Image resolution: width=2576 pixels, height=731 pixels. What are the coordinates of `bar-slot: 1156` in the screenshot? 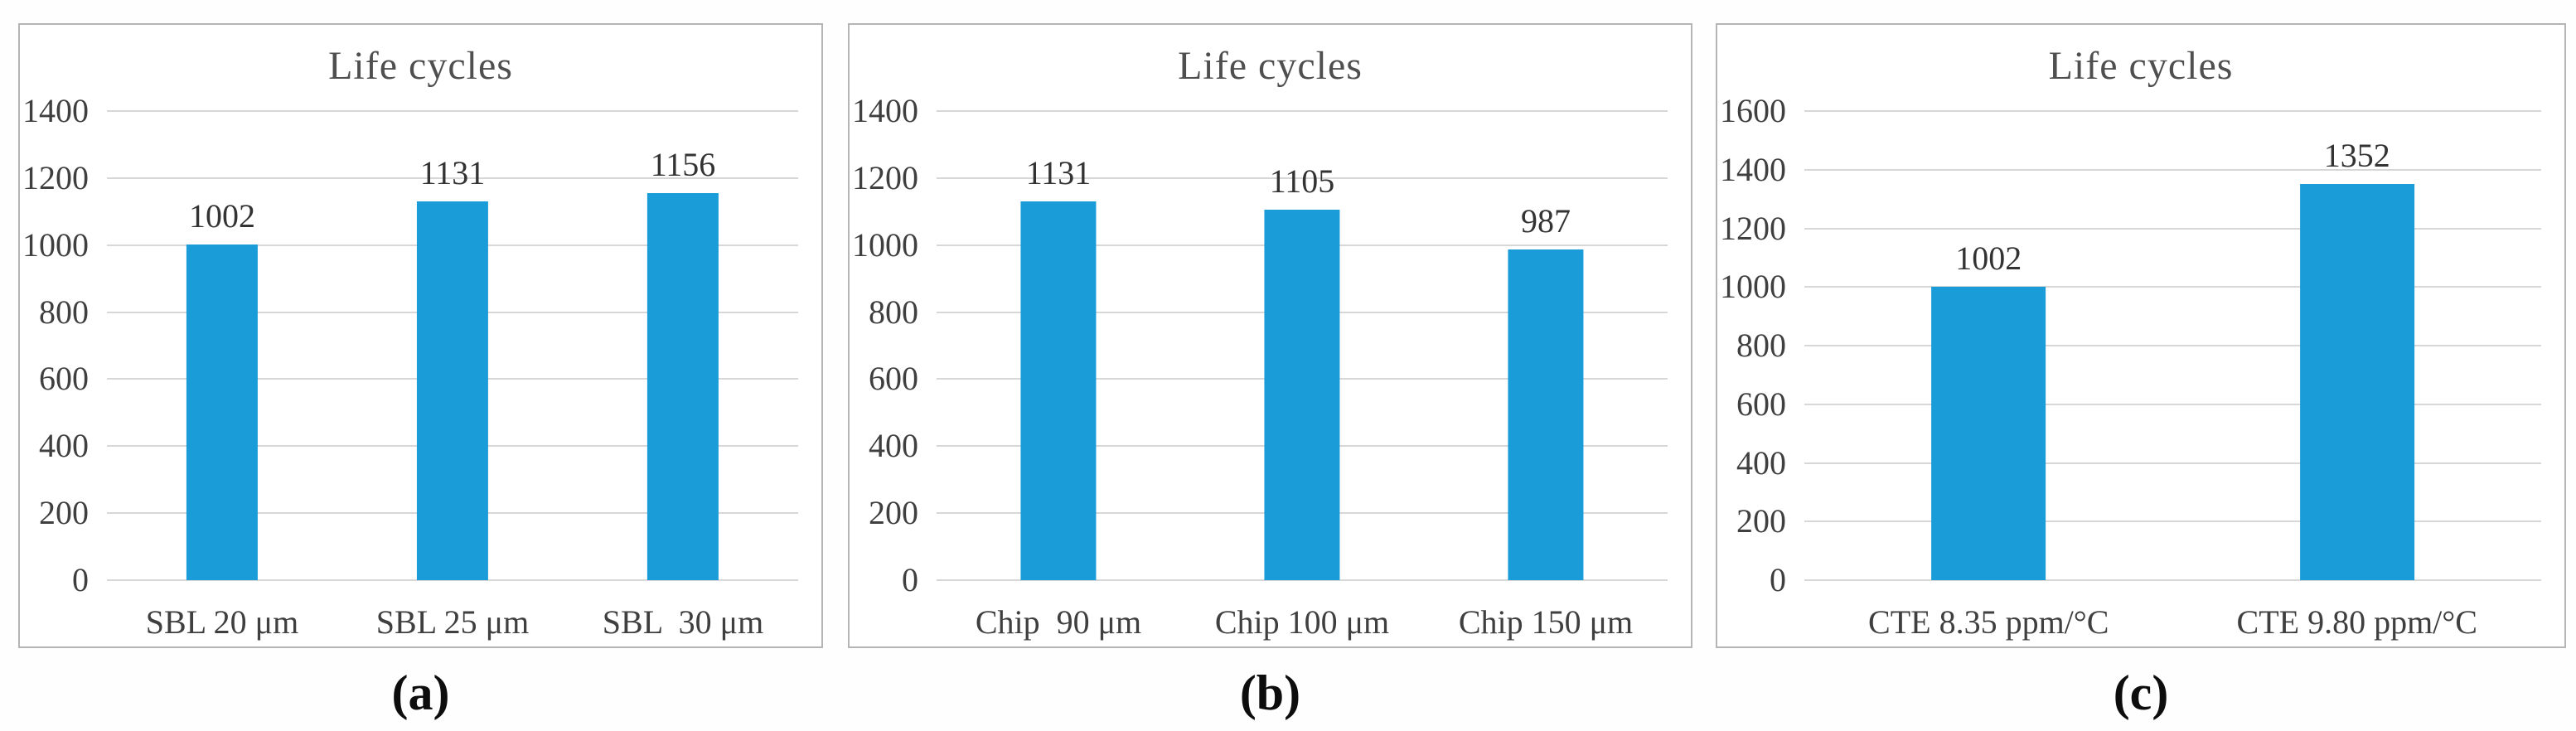 It's located at (683, 345).